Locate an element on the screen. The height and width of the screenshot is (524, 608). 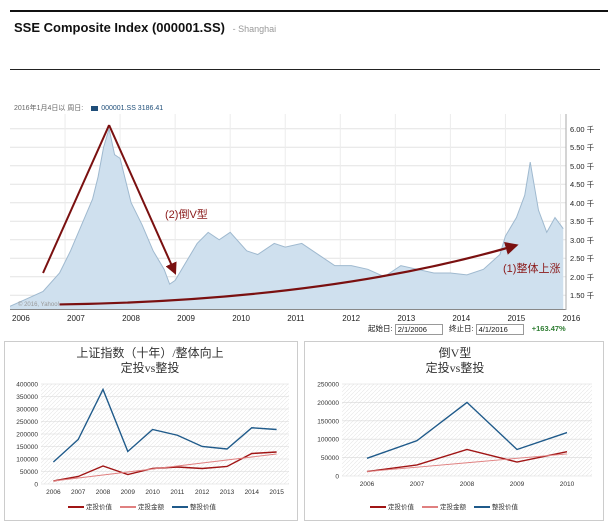
main-x-tick: 2015 is located at coordinates (516, 318).